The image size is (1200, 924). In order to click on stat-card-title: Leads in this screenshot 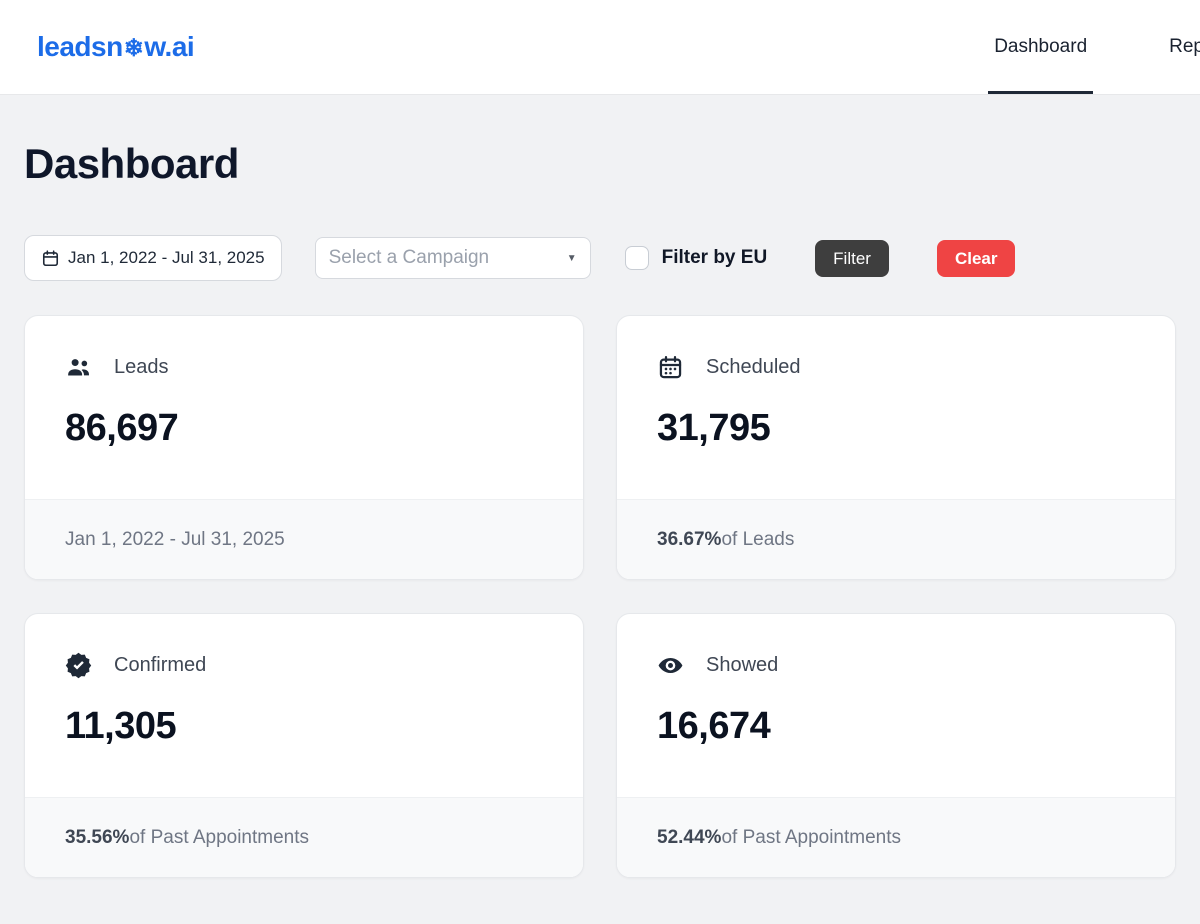, I will do `click(141, 367)`.